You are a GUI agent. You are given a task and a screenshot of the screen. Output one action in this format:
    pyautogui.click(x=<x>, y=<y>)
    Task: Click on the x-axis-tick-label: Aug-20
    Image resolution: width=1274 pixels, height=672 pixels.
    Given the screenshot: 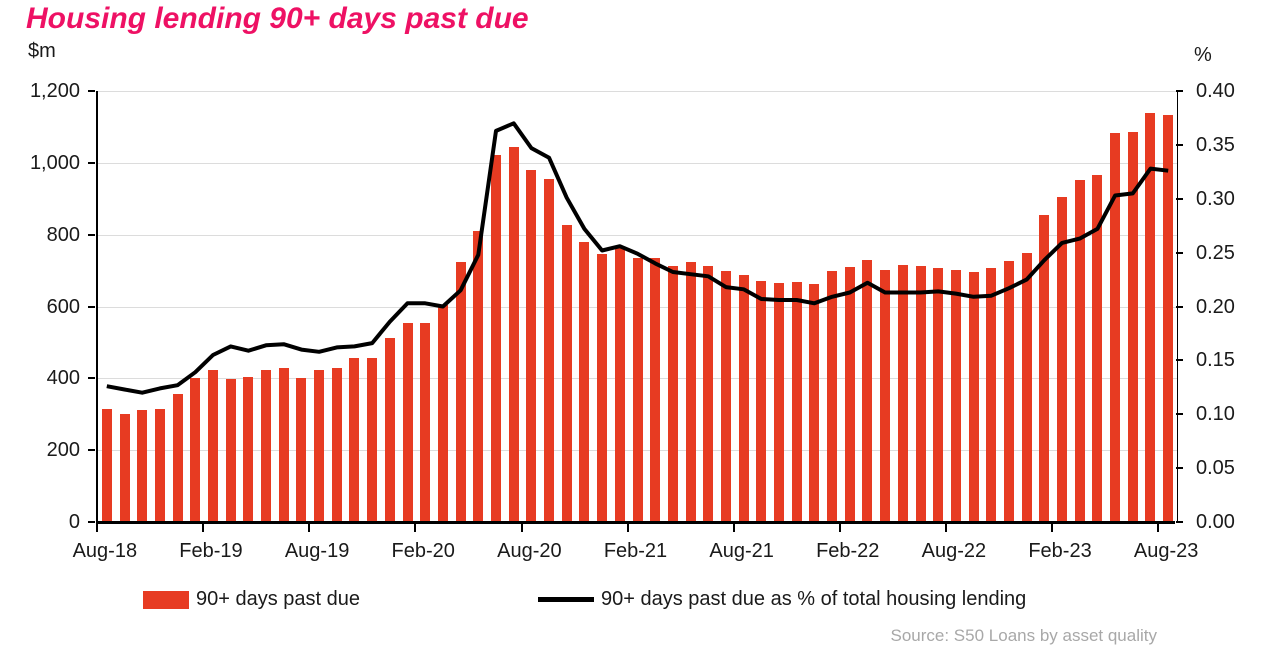 What is the action you would take?
    pyautogui.click(x=529, y=551)
    